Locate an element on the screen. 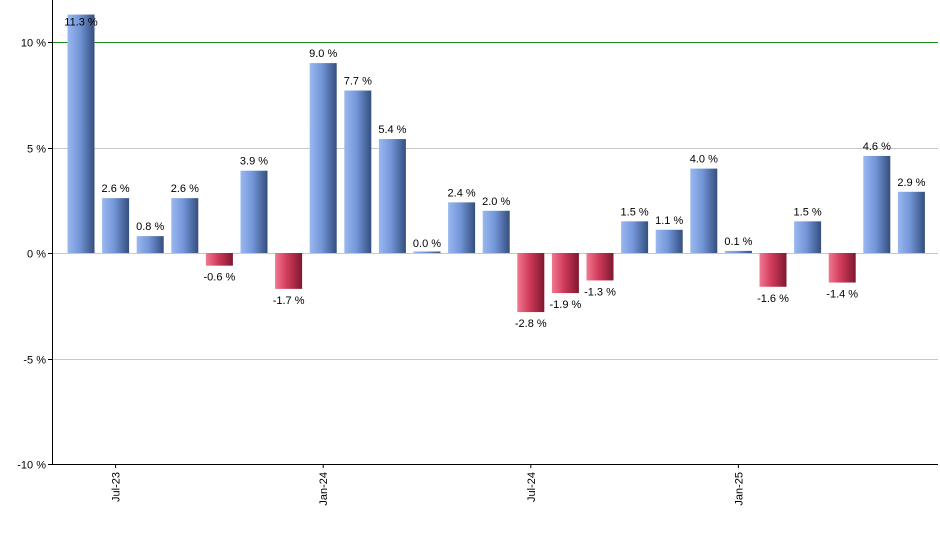 Image resolution: width=940 pixels, height=550 pixels. y-tick-label: 5 % is located at coordinates (36, 150).